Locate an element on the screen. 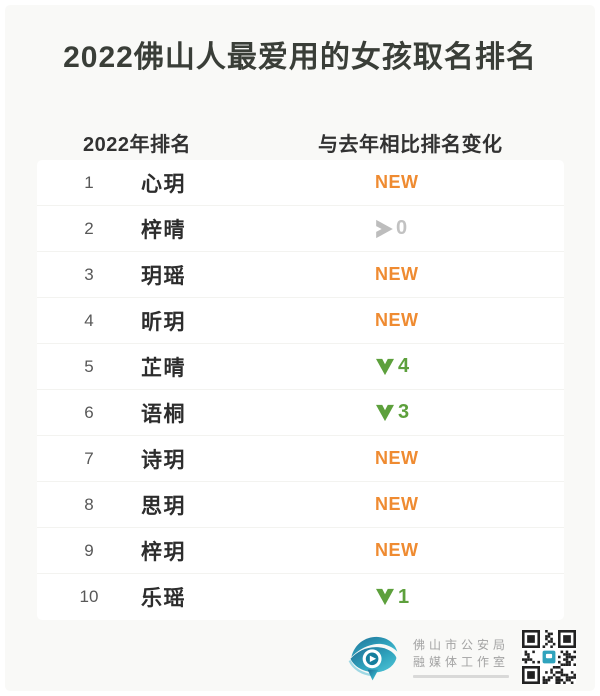 Image resolution: width=600 pixels, height=696 pixels. footer: 佛山市公安局 融媒体工作室 is located at coordinates (461, 657).